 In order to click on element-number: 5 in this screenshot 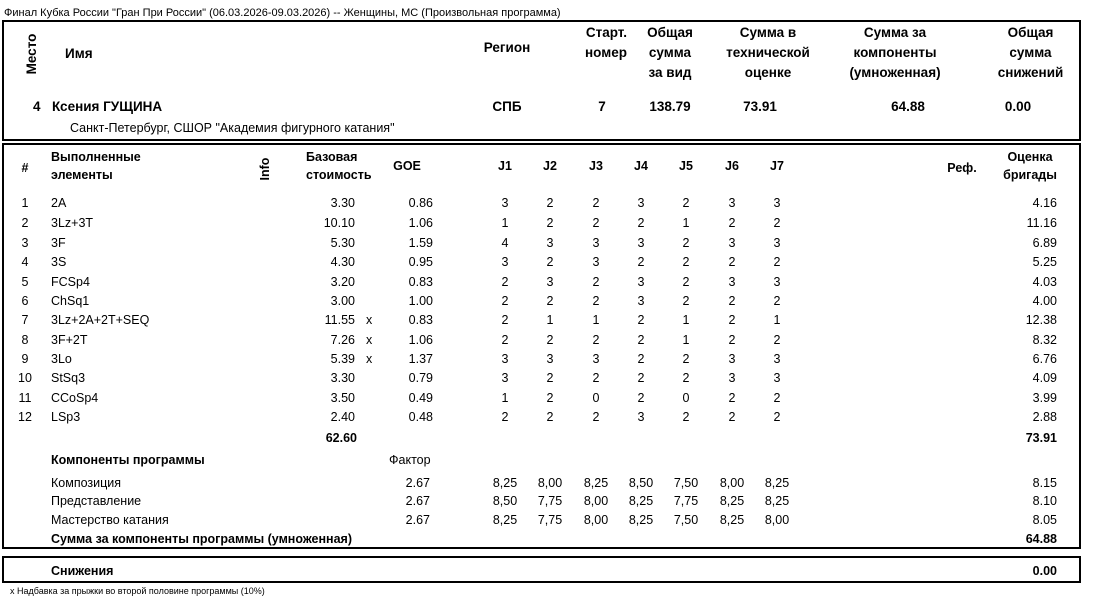, I will do `click(25, 282)`.